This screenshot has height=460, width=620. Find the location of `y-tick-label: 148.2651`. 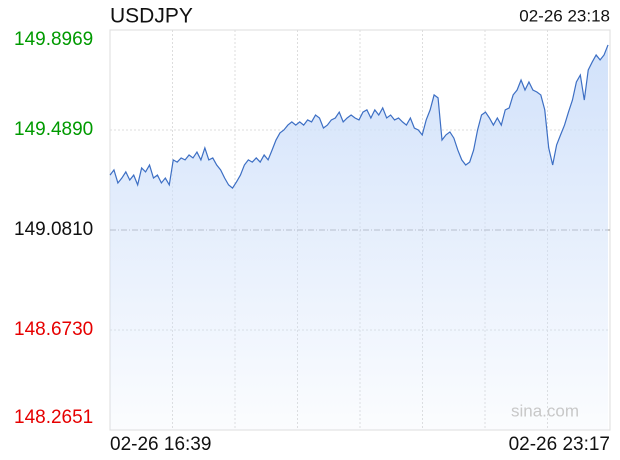

y-tick-label: 148.2651 is located at coordinates (53, 417).